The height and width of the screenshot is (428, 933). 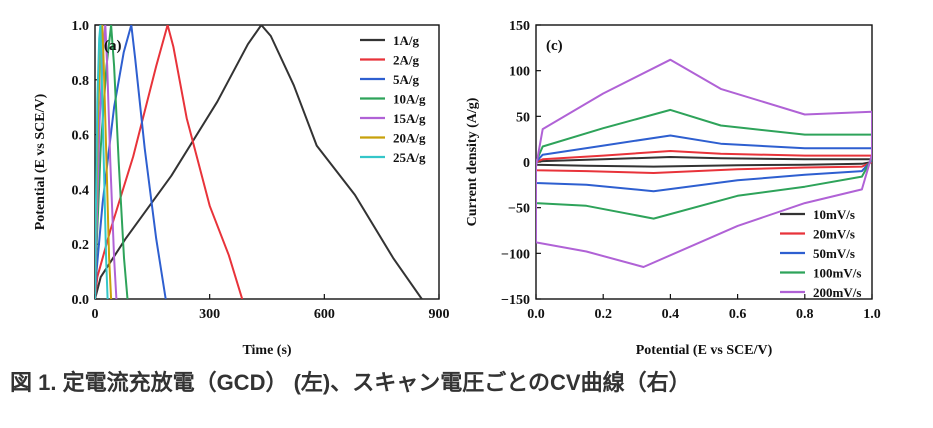 I want to click on cv-legend-label: 200mV/s, so click(x=837, y=292).